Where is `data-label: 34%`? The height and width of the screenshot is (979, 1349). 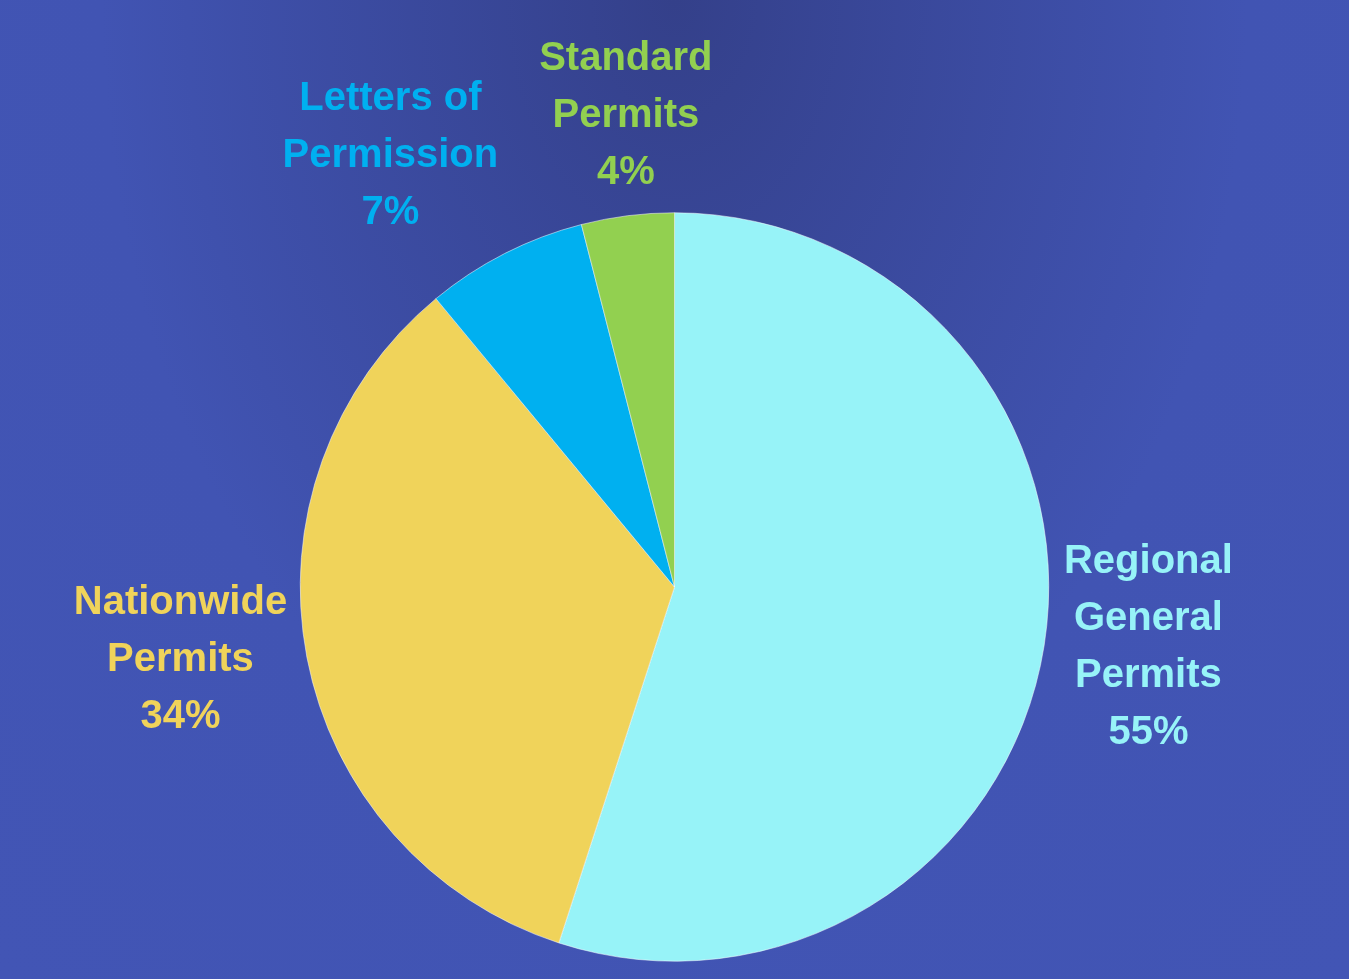
data-label: 34% is located at coordinates (180, 713).